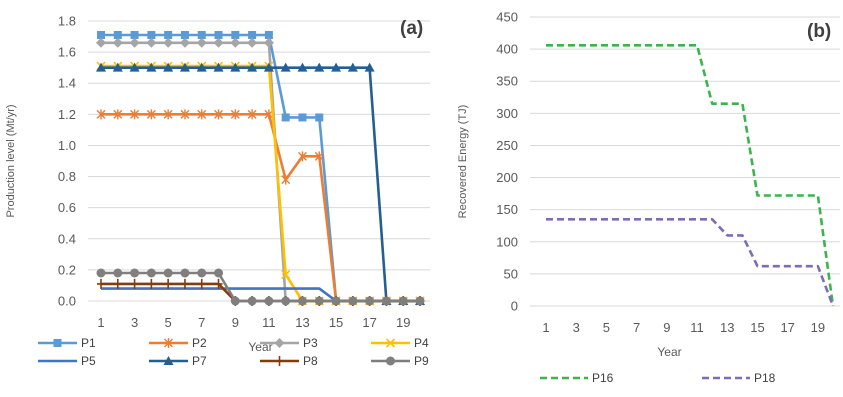 The image size is (843, 397). Describe the element at coordinates (178, 361) in the screenshot. I see `legend-item-p7: P7` at that location.